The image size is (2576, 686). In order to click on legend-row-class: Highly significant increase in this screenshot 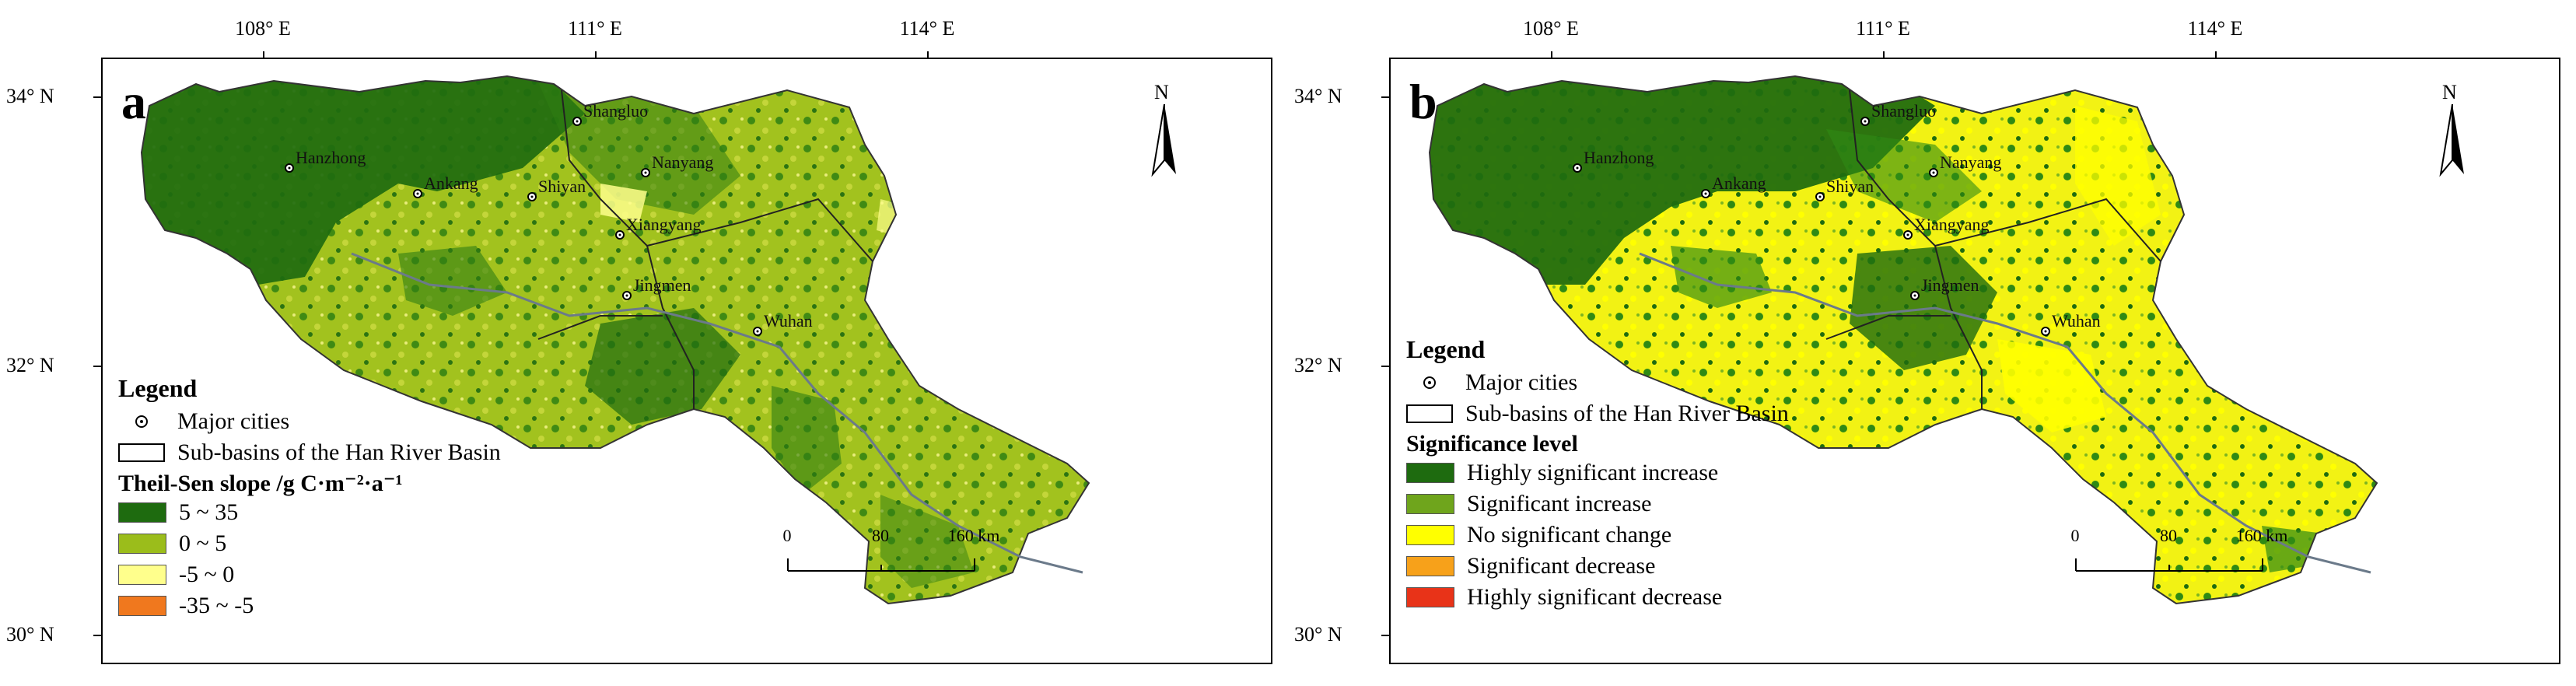, I will do `click(1598, 472)`.